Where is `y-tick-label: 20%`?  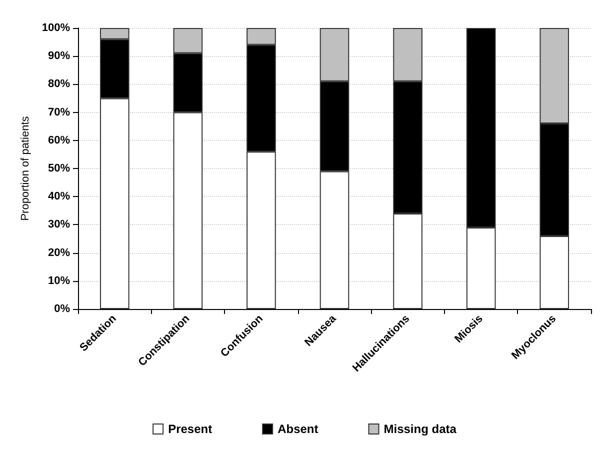 y-tick-label: 20% is located at coordinates (59, 252).